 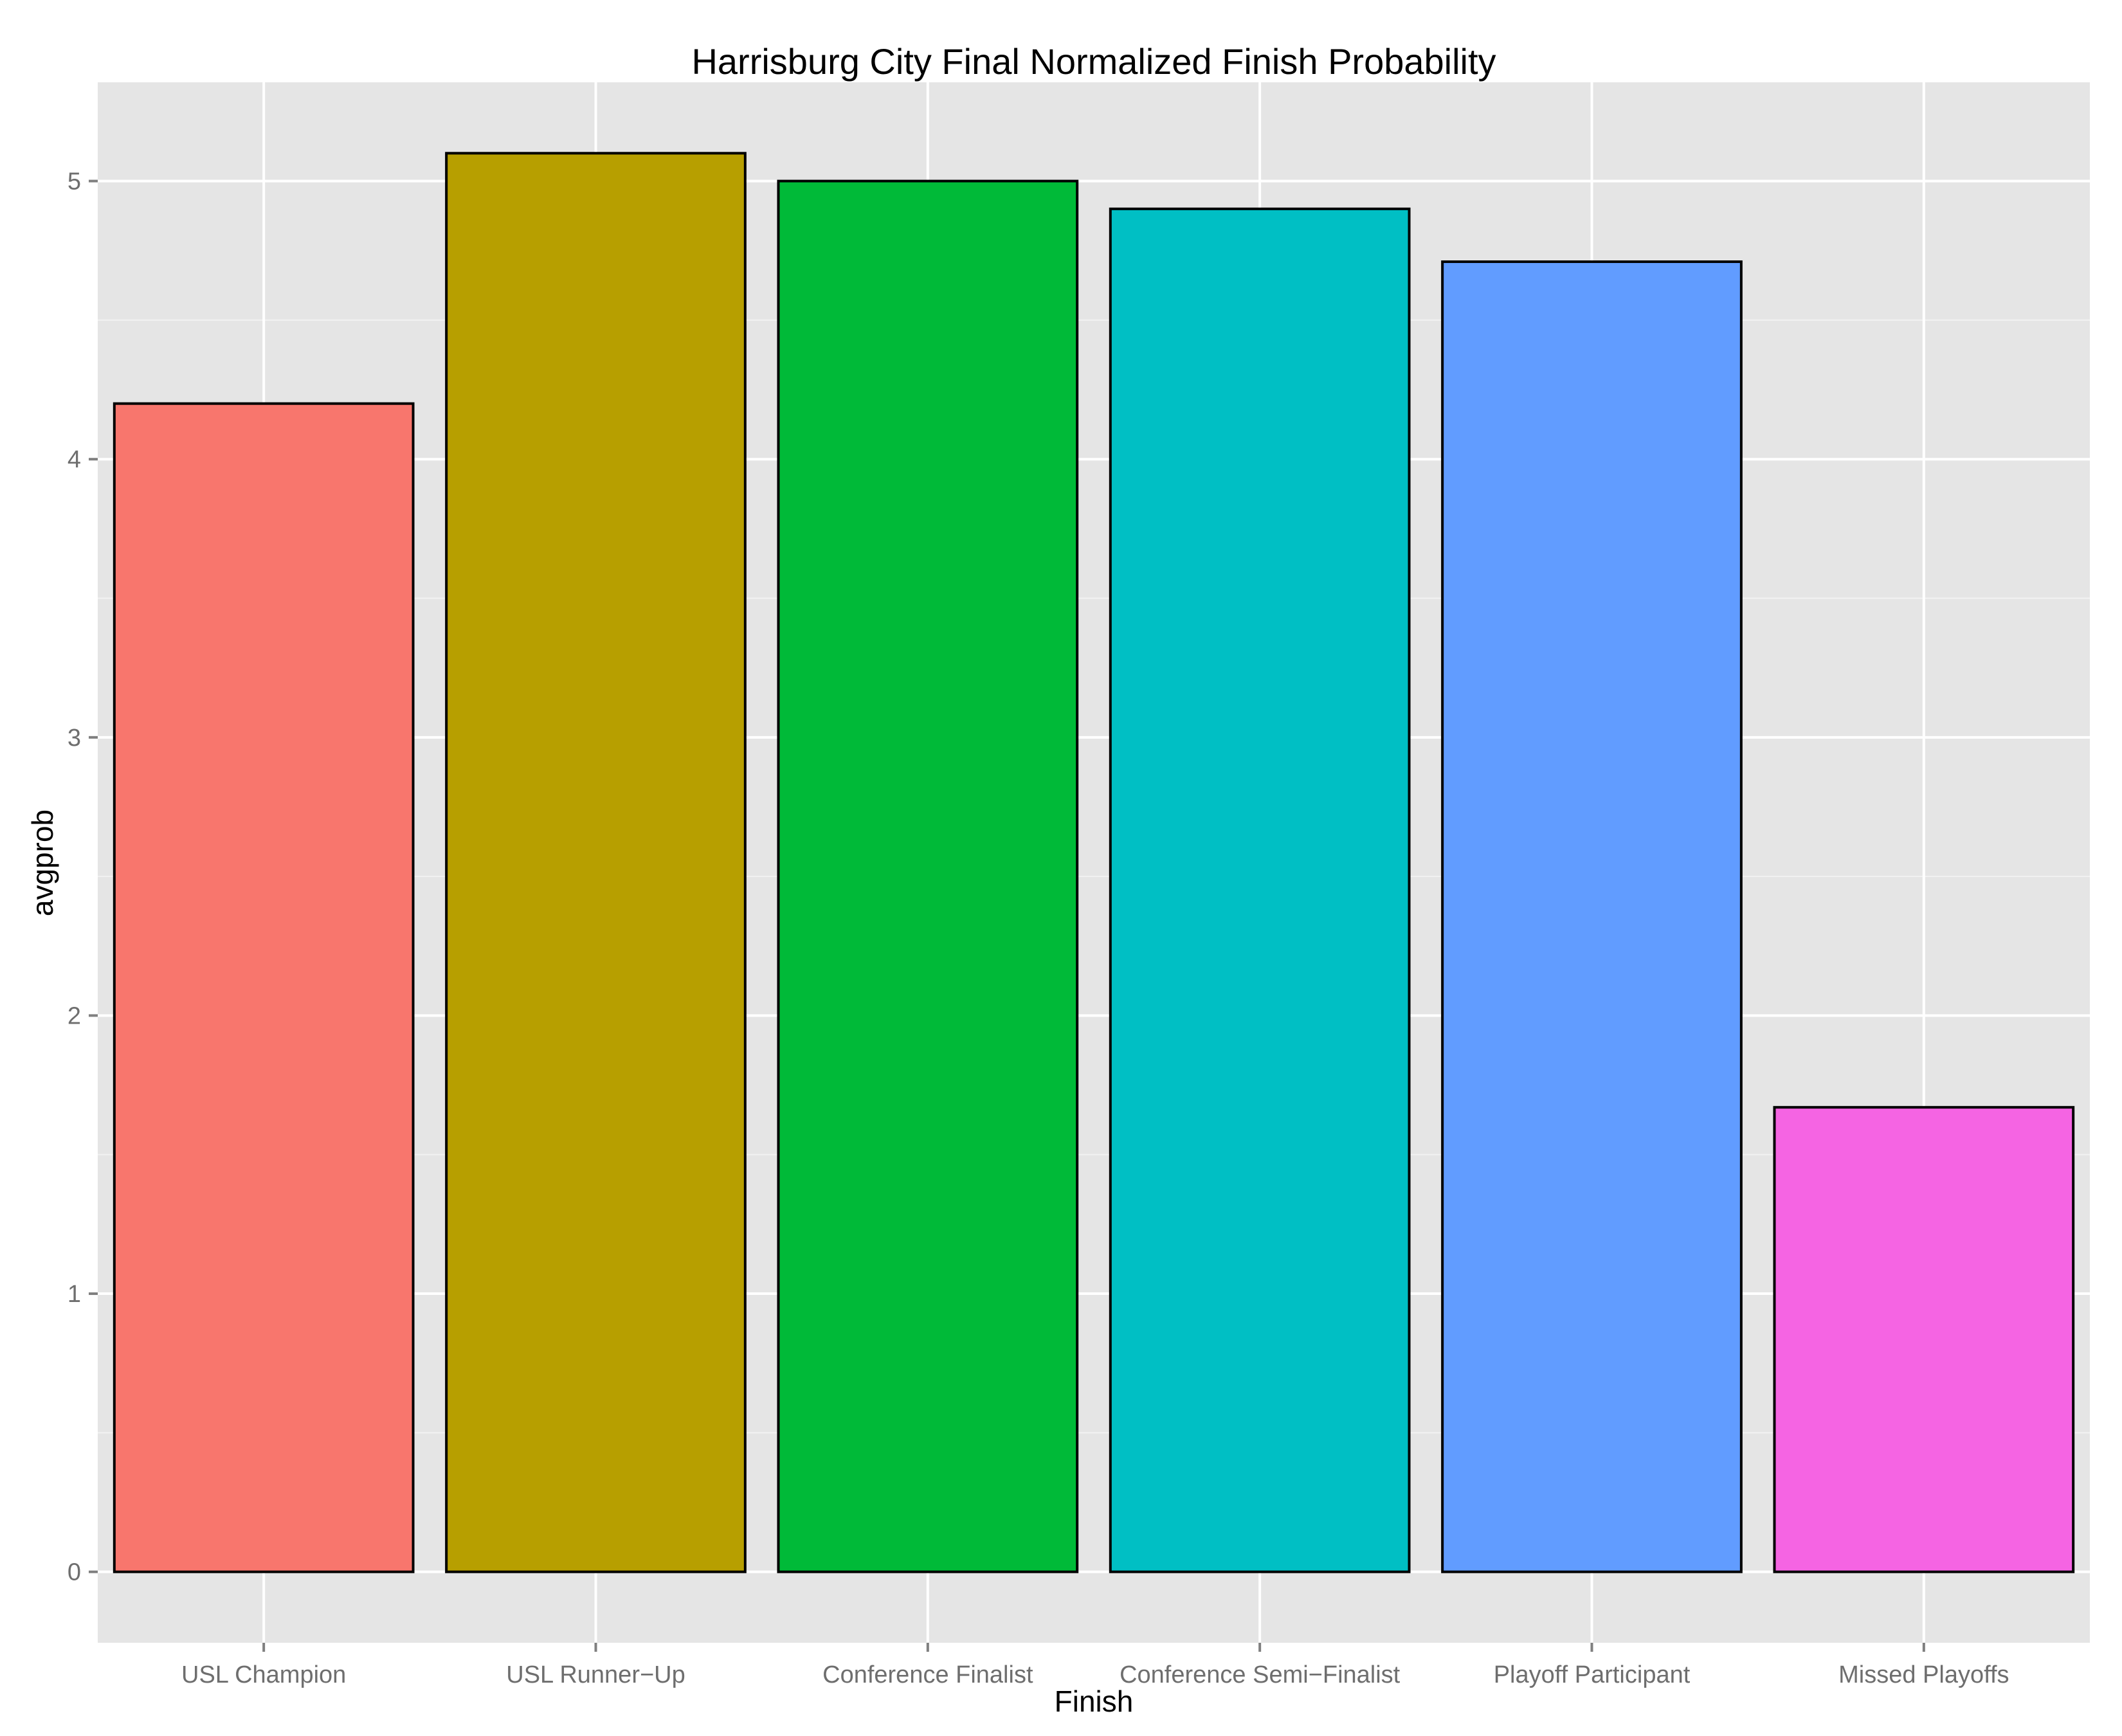 What do you see at coordinates (74, 1572) in the screenshot?
I see `y-tick-label: 0` at bounding box center [74, 1572].